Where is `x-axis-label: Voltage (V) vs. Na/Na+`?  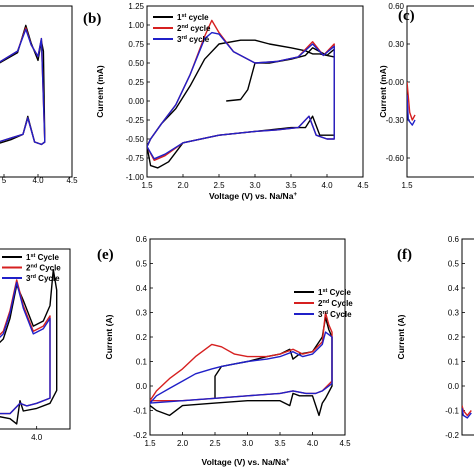 x-axis-label: Voltage (V) vs. Na/Na+ is located at coordinates (246, 462).